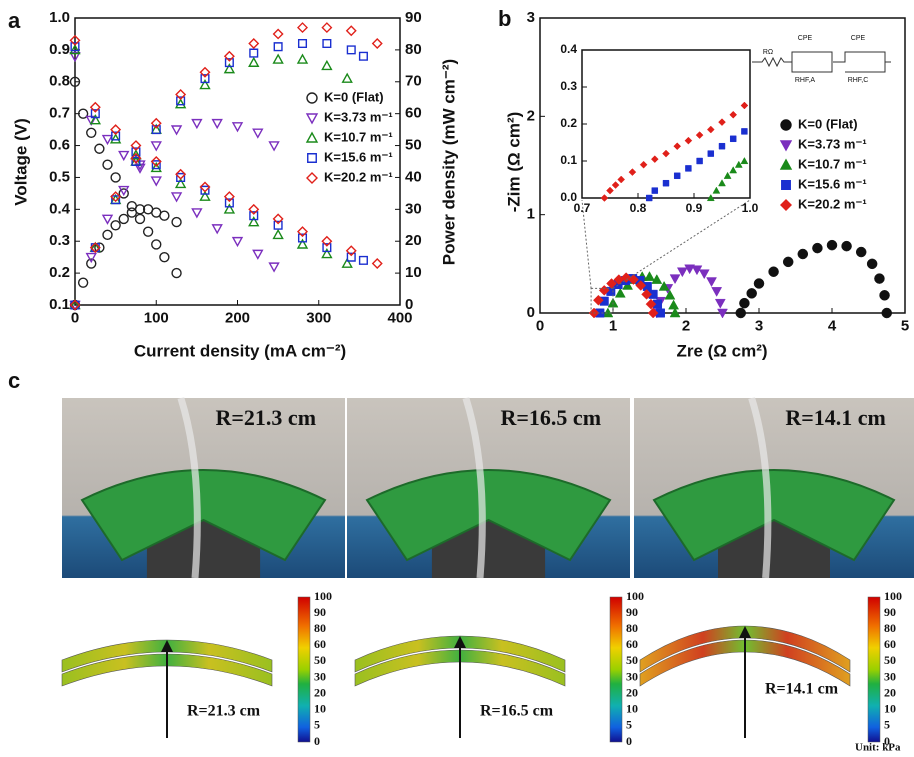 The image size is (914, 757). What do you see at coordinates (540, 325) in the screenshot?
I see `x-tick-label: 0` at bounding box center [540, 325].